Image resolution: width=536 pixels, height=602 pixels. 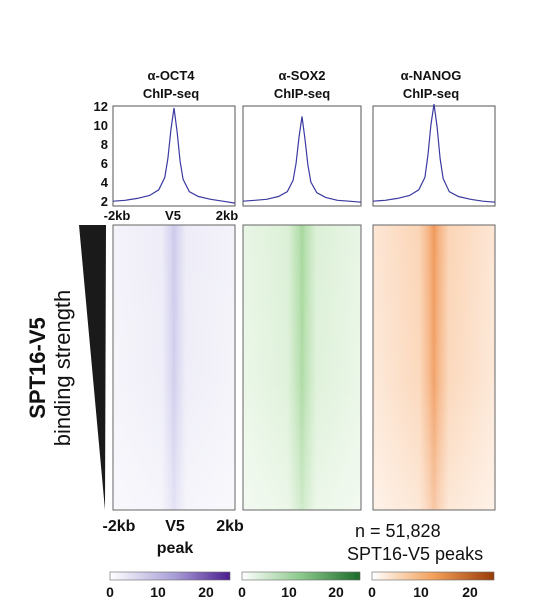 What do you see at coordinates (299, 585) in the screenshot?
I see `colorbar-1: 0 10 20` at bounding box center [299, 585].